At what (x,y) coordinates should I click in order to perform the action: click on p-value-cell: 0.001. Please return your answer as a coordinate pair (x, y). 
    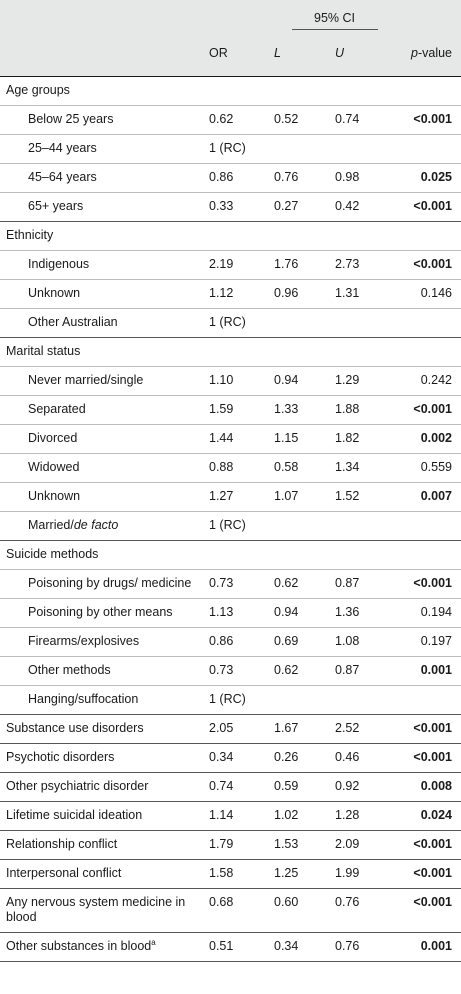
    Looking at the image, I should click on (436, 670).